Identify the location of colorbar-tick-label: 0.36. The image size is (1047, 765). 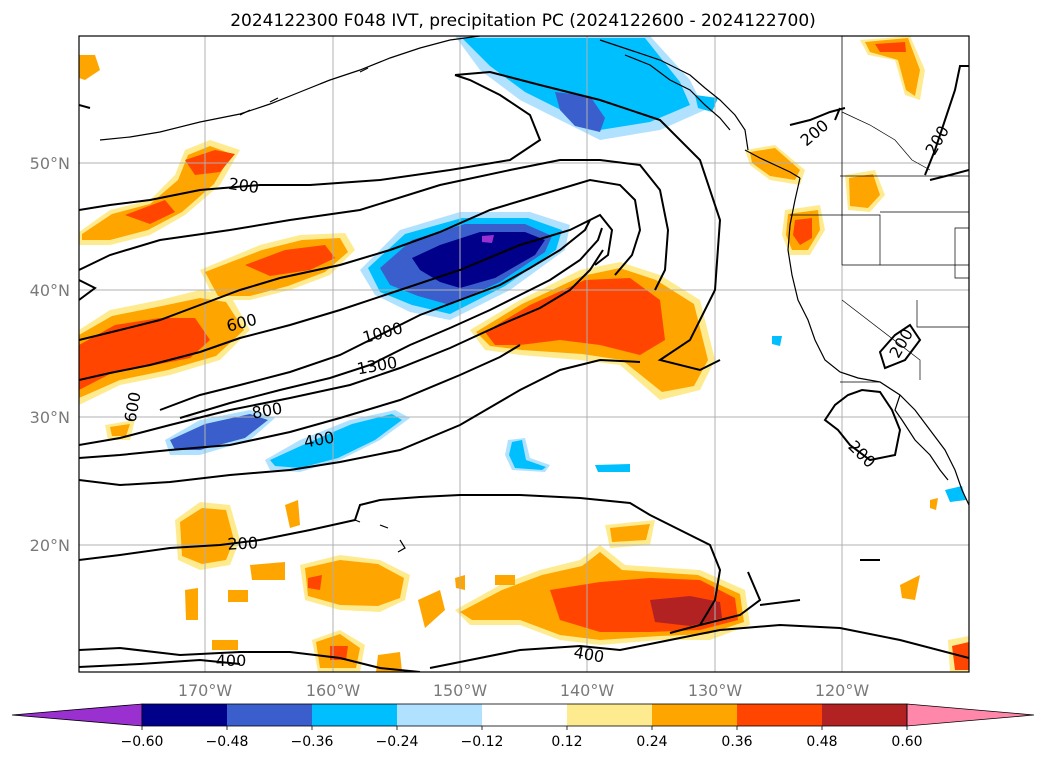
(736, 742).